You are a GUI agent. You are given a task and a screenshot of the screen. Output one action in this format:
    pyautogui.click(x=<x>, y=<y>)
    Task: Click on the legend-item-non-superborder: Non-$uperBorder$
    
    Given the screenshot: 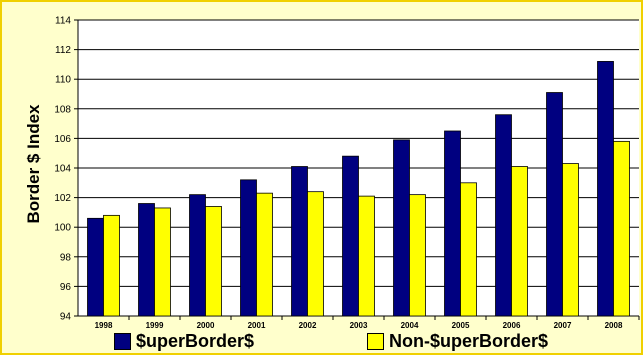 What is the action you would take?
    pyautogui.click(x=457, y=341)
    